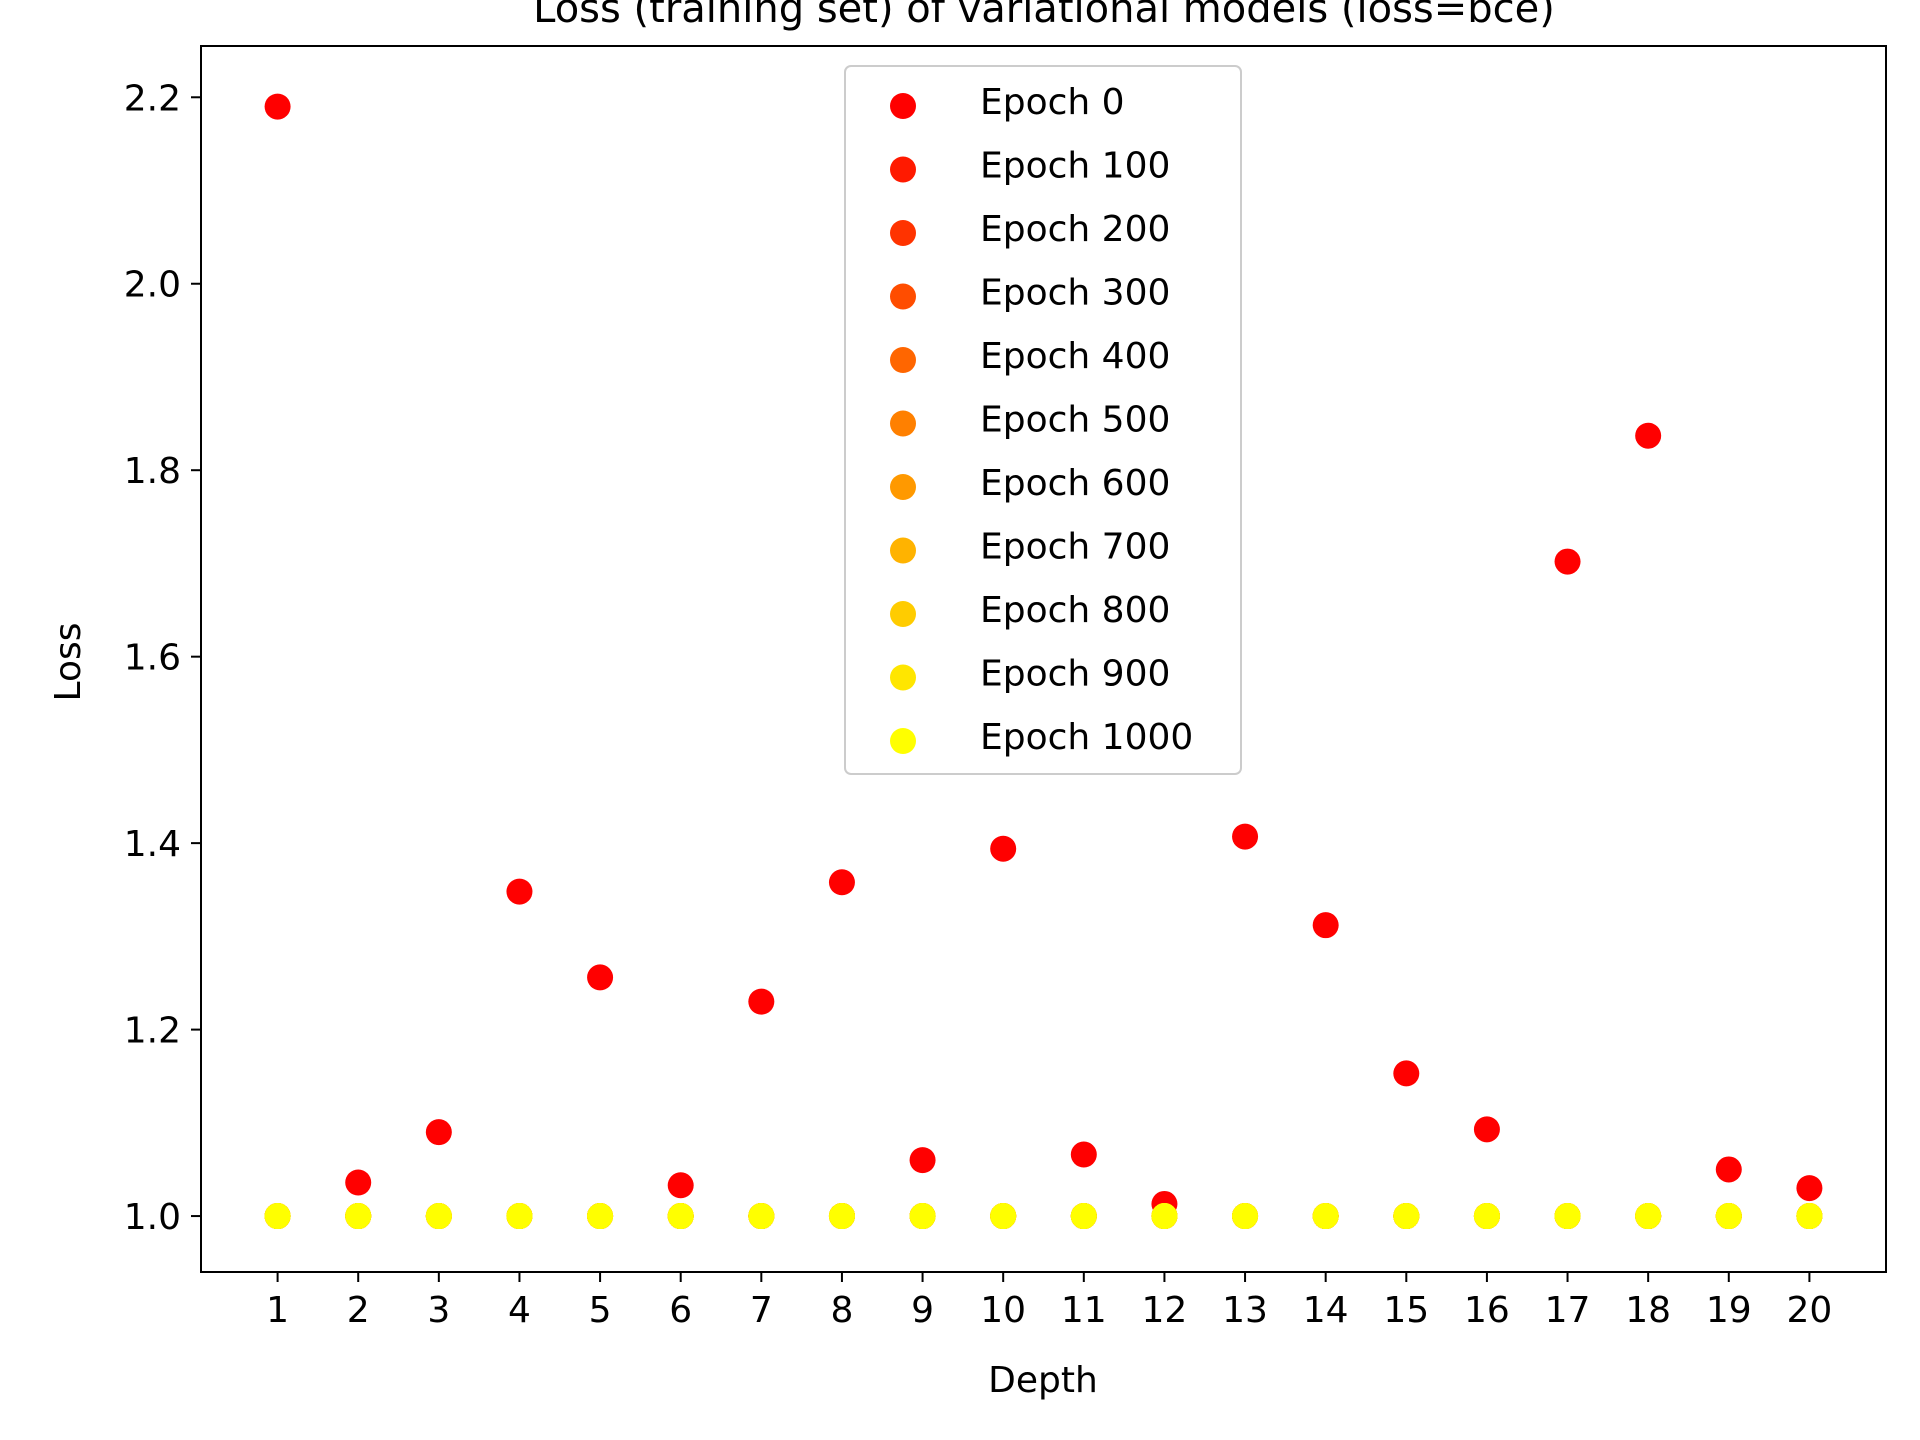 This screenshot has width=1920, height=1440. What do you see at coordinates (1810, 1310) in the screenshot?
I see `x-tick-label: 20` at bounding box center [1810, 1310].